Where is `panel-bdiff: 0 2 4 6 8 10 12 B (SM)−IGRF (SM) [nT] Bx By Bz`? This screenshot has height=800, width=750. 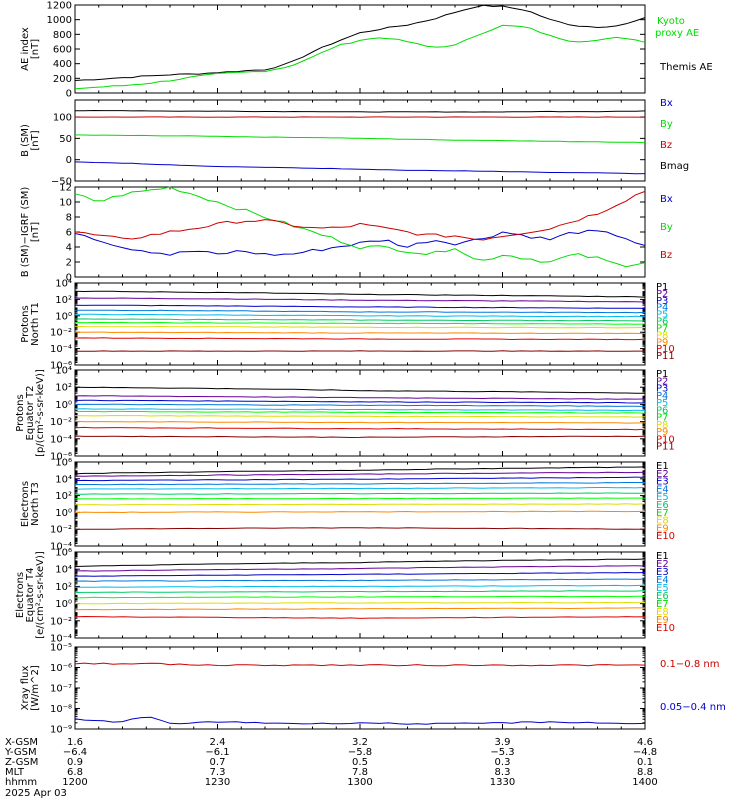 panel-bdiff: 0 2 4 6 8 10 12 B (SM)−IGRF (SM) [nT] Bx By Bz is located at coordinates (346, 233).